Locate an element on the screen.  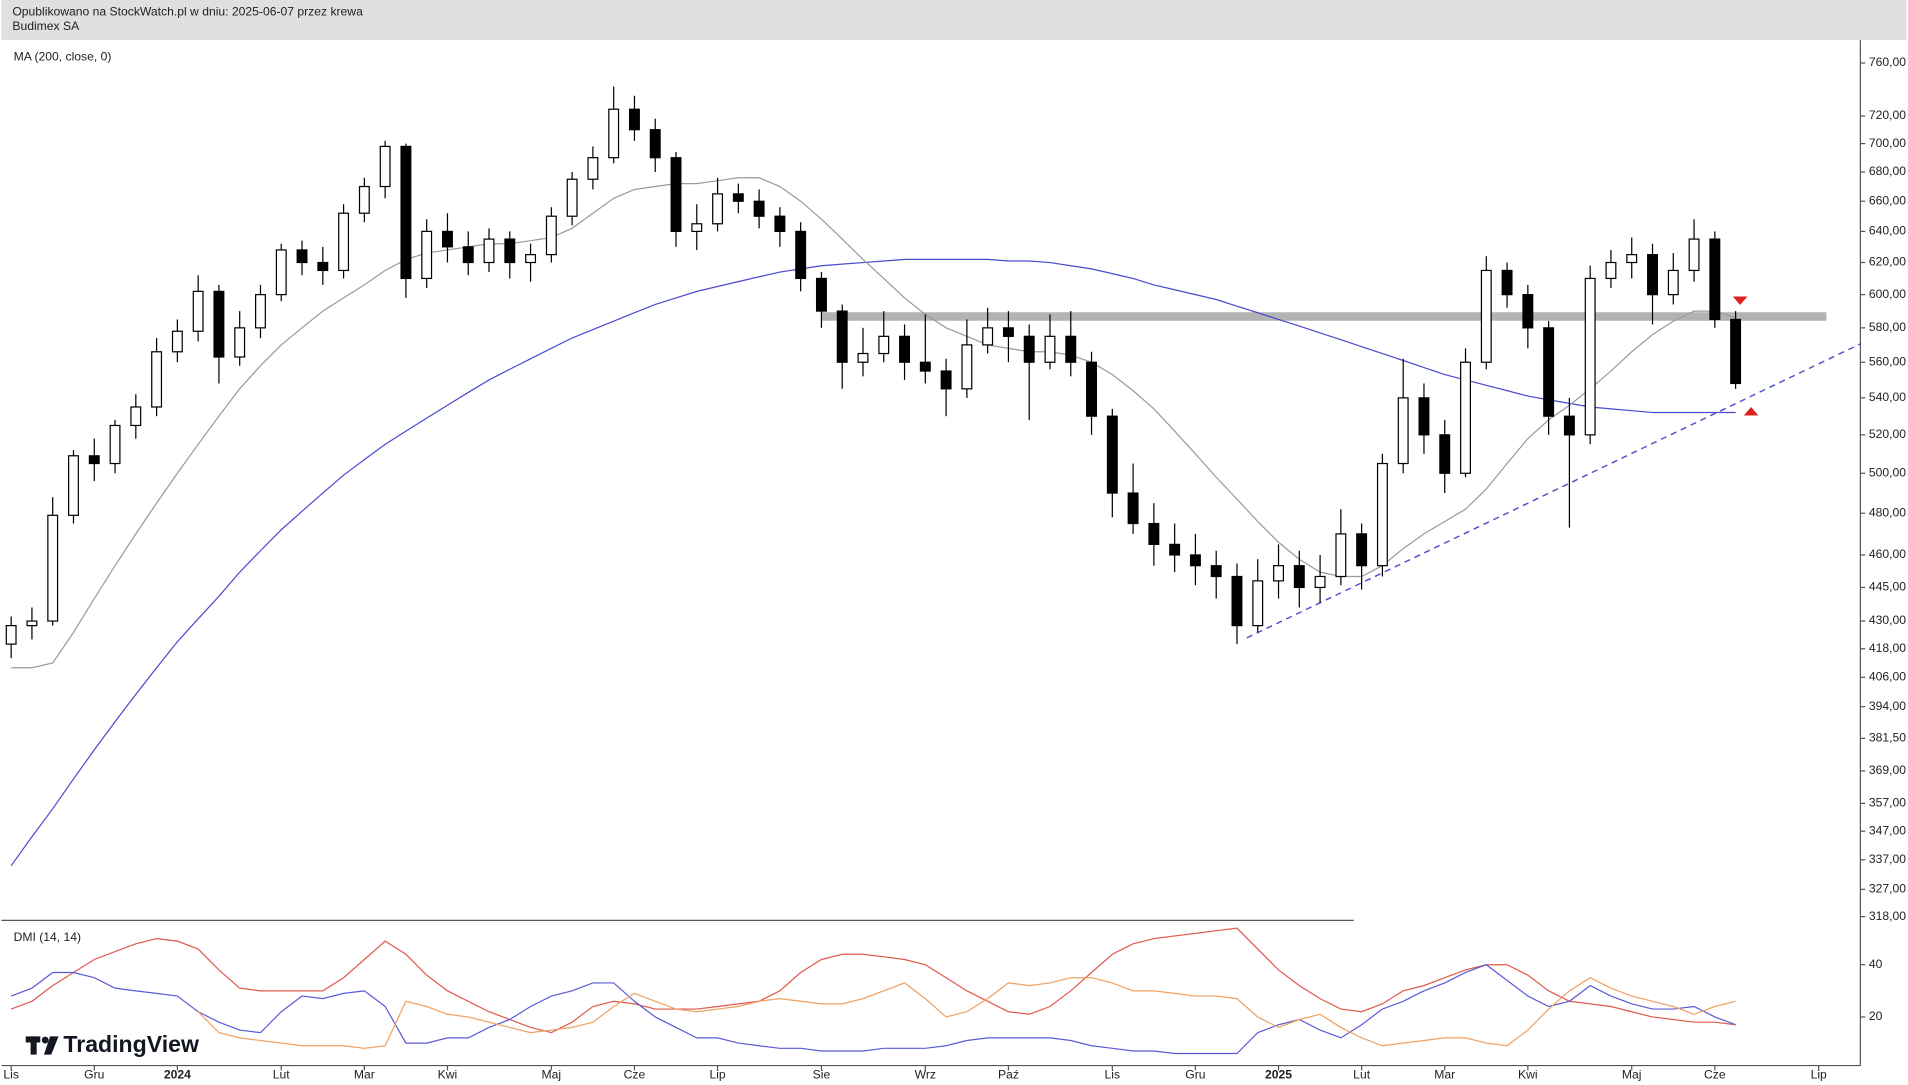
y-tick-label: 680,00 is located at coordinates (1887, 171).